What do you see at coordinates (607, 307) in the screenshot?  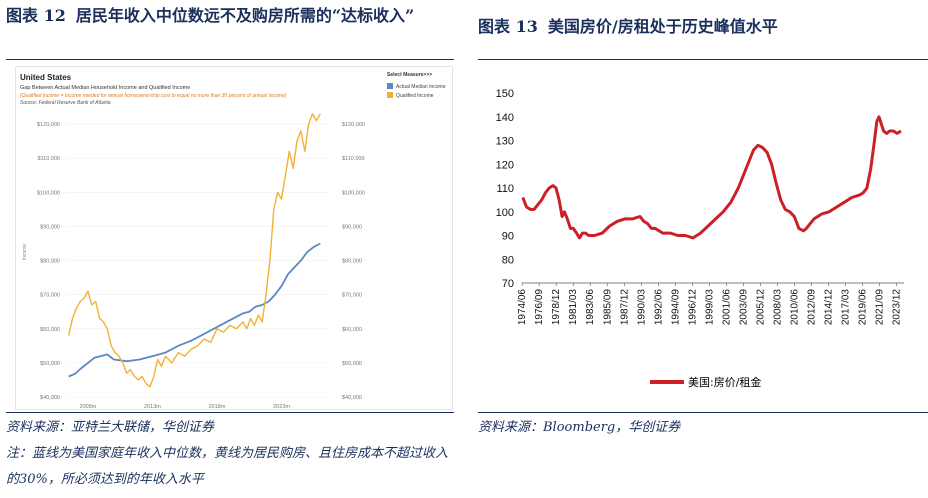 I see `right-x-tick-label: 1985/09` at bounding box center [607, 307].